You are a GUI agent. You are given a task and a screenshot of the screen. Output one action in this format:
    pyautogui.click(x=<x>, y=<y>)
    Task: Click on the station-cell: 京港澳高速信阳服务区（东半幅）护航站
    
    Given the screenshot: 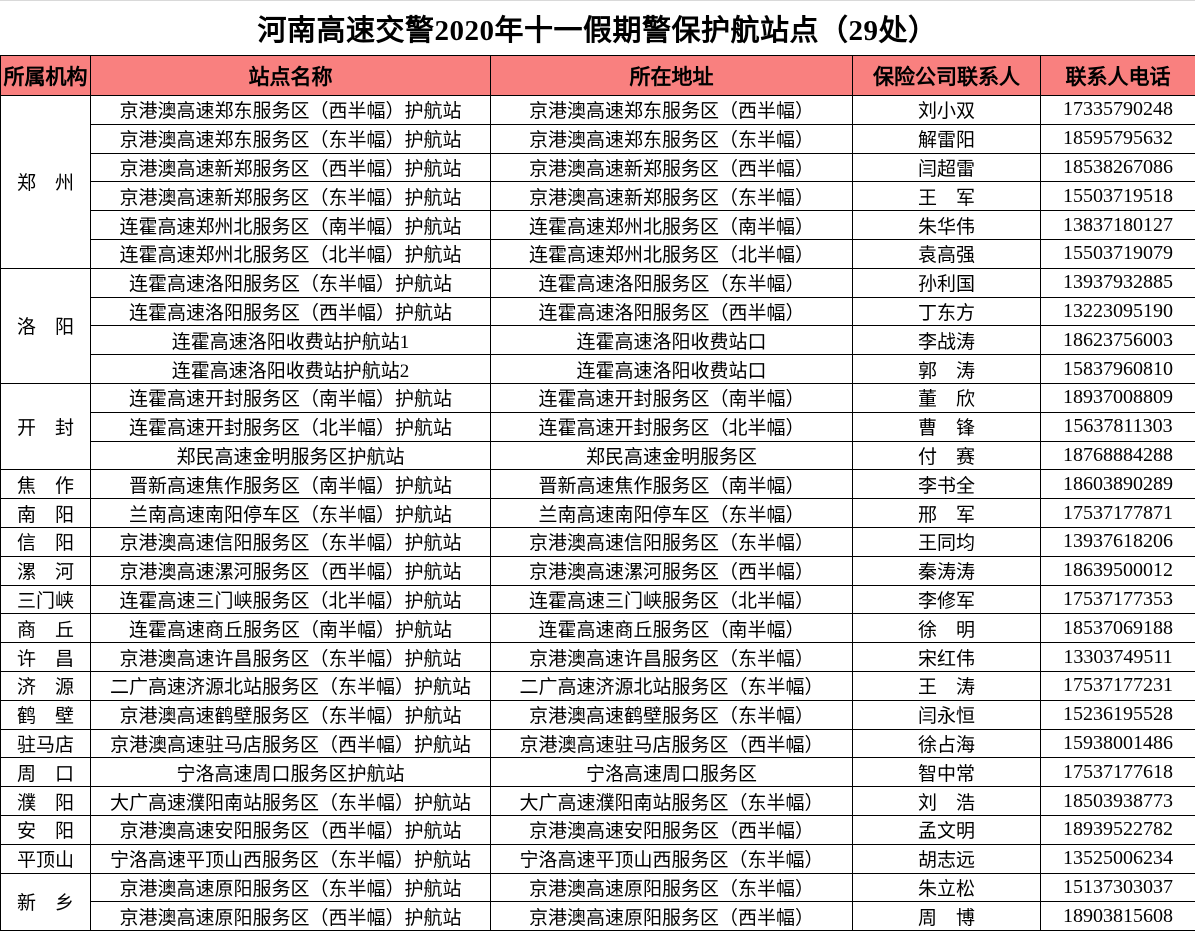 What is the action you would take?
    pyautogui.click(x=290, y=541)
    